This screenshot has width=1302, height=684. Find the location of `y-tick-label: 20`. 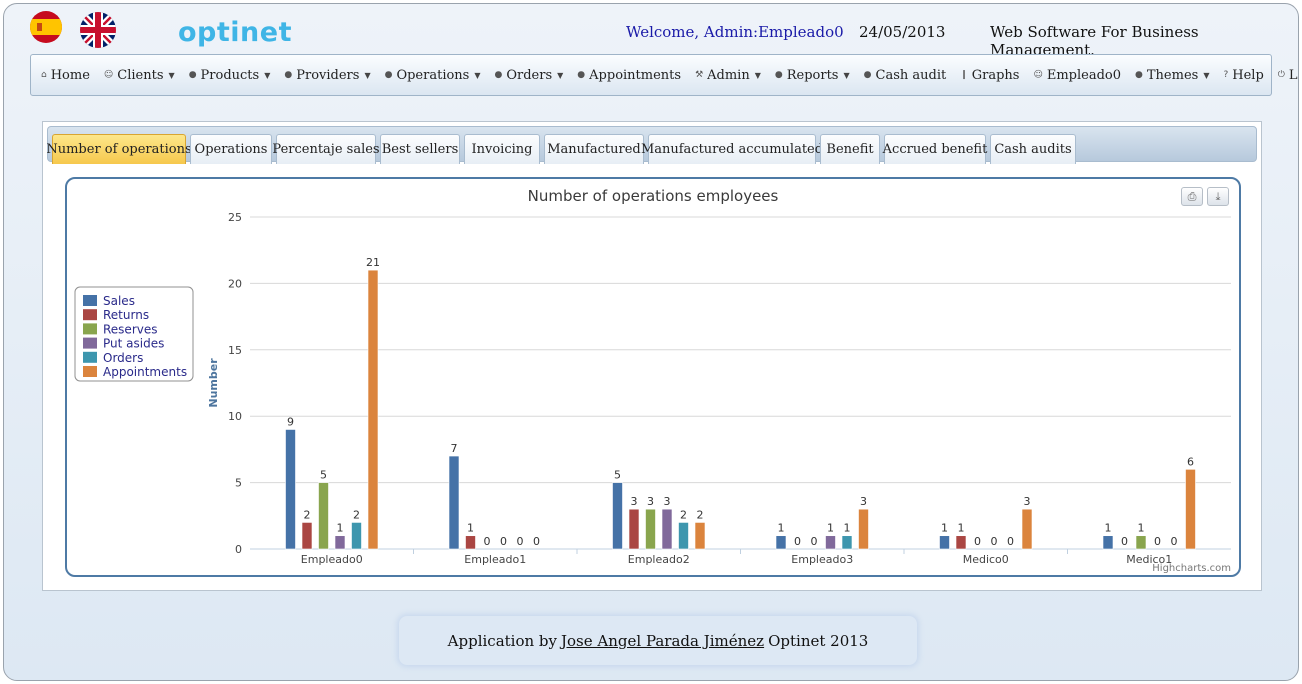

y-tick-label: 20 is located at coordinates (235, 283).